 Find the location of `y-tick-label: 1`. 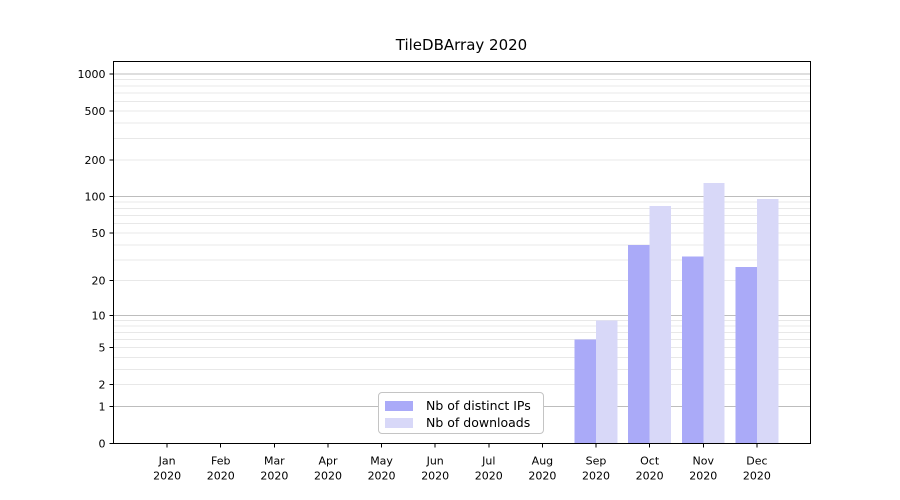

y-tick-label: 1 is located at coordinates (102, 406).